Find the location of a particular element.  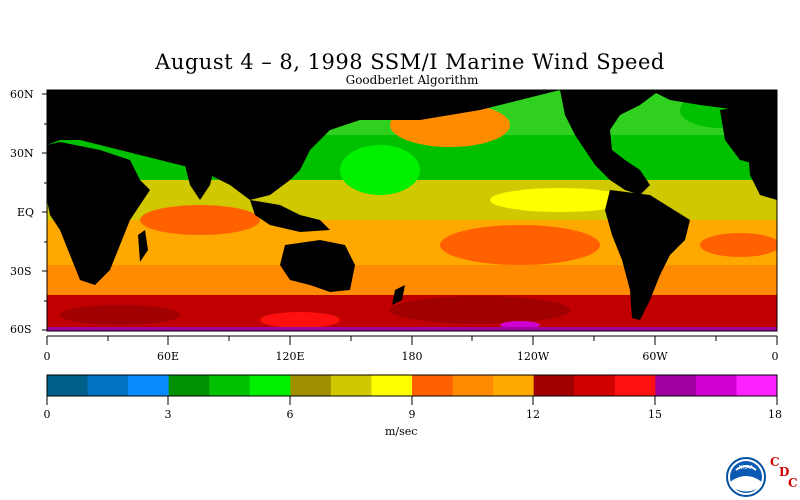

colorbar-tick-9: 9 is located at coordinates (412, 414).